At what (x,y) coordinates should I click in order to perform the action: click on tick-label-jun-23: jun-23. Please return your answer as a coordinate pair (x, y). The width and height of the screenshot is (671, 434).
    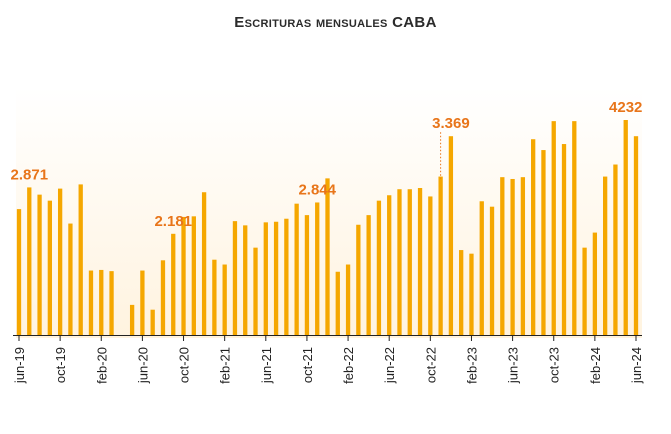
    Looking at the image, I should click on (513, 365).